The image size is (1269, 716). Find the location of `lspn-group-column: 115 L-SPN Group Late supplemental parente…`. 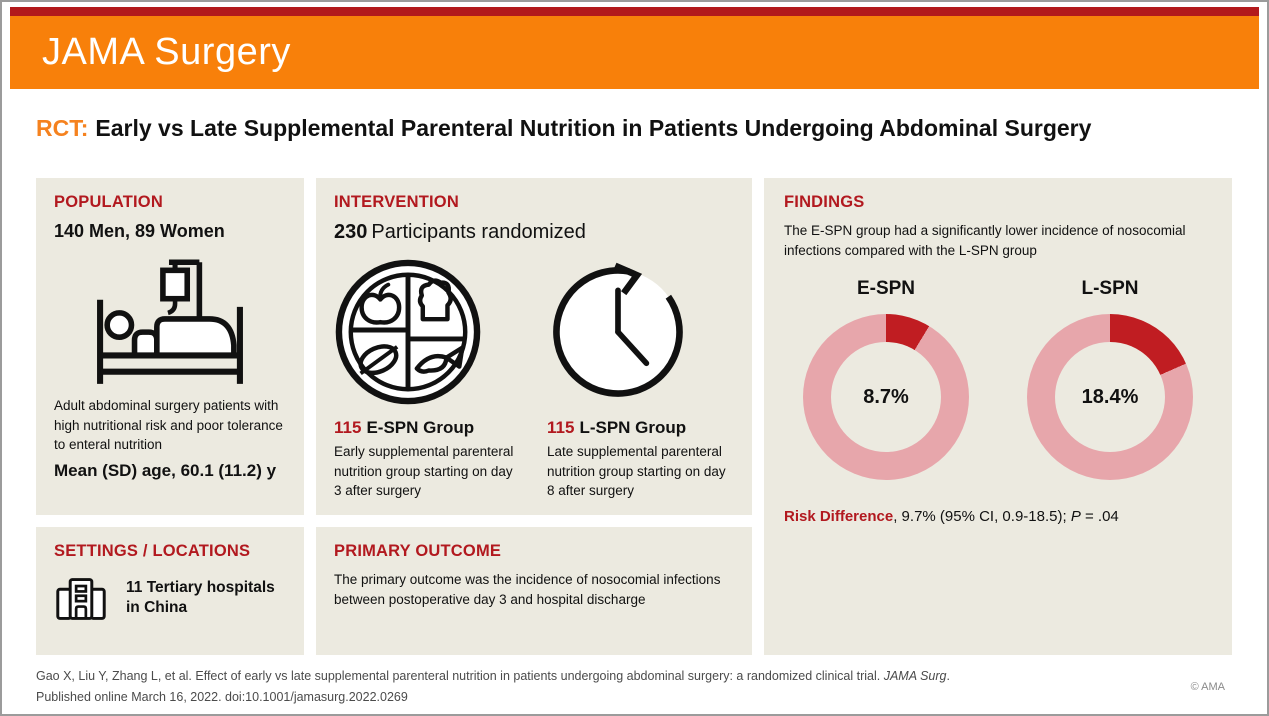

lspn-group-column: 115 L-SPN Group Late supplemental parente… is located at coordinates (640, 378).